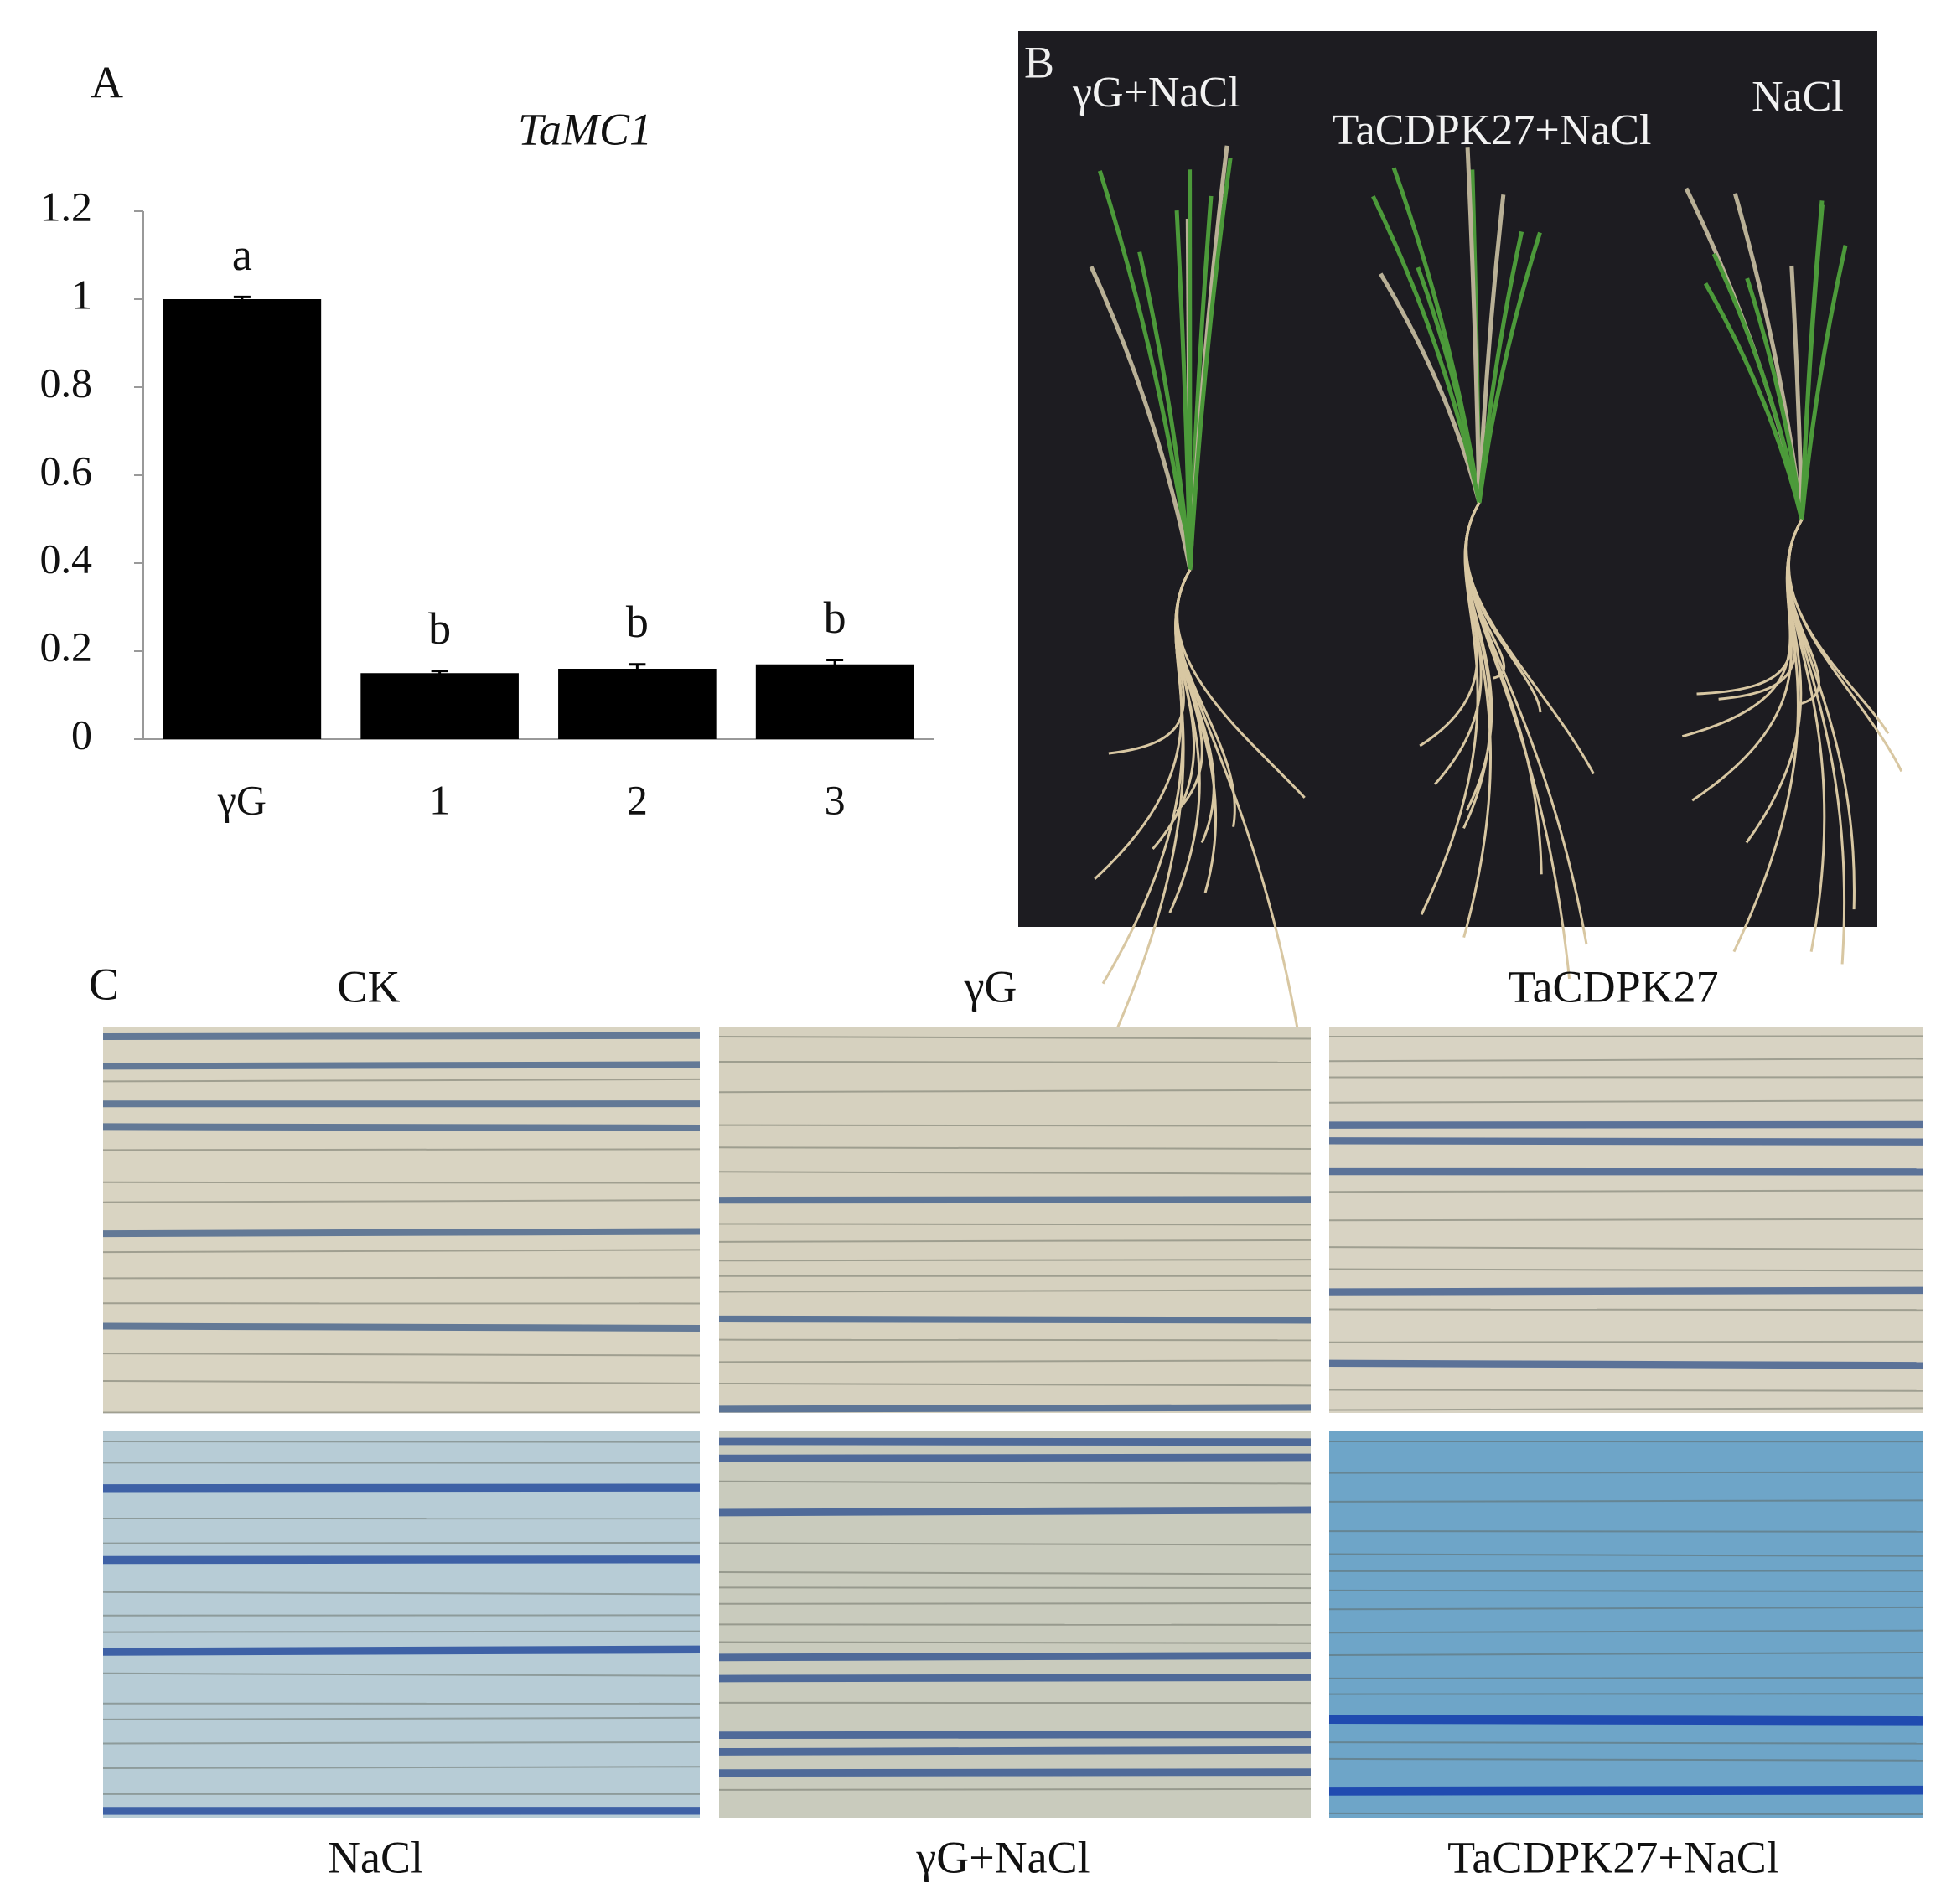 The height and width of the screenshot is (1904, 1941). Describe the element at coordinates (242, 799) in the screenshot. I see `x-tick-label: γG` at that location.